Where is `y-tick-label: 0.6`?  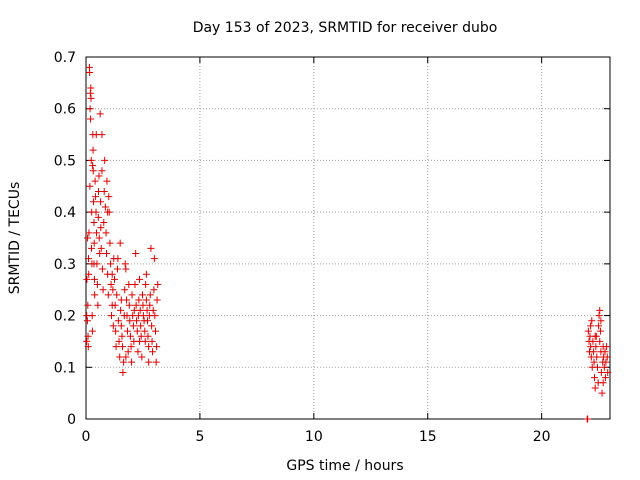
y-tick-label: 0.6 is located at coordinates (65, 110).